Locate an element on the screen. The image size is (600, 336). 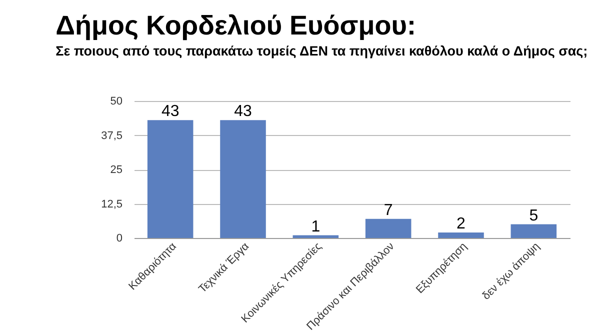
y-tick-label: 37,5 is located at coordinates (111, 136).